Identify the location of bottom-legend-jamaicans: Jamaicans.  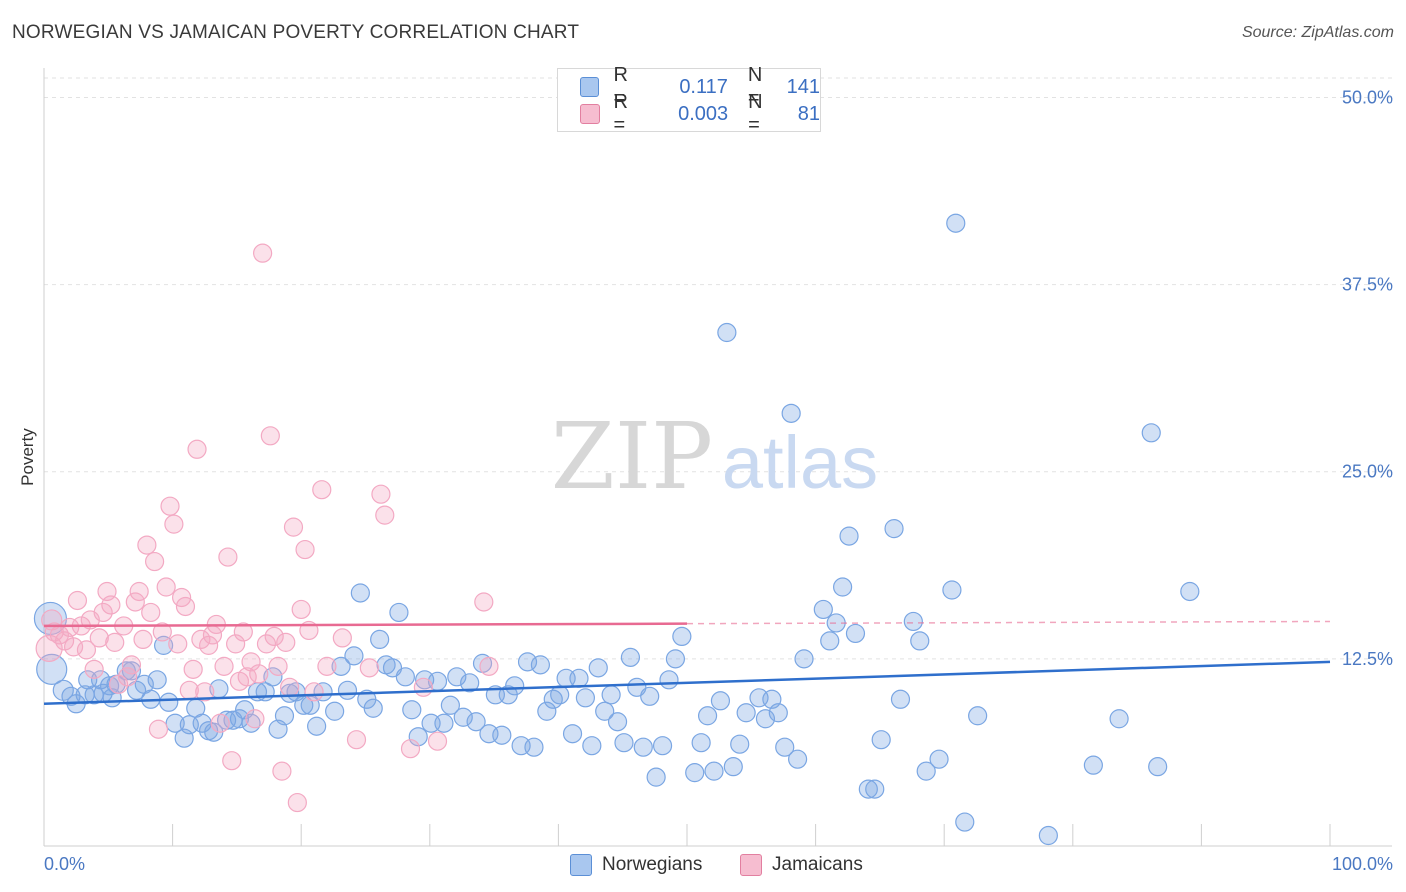
(801, 865).